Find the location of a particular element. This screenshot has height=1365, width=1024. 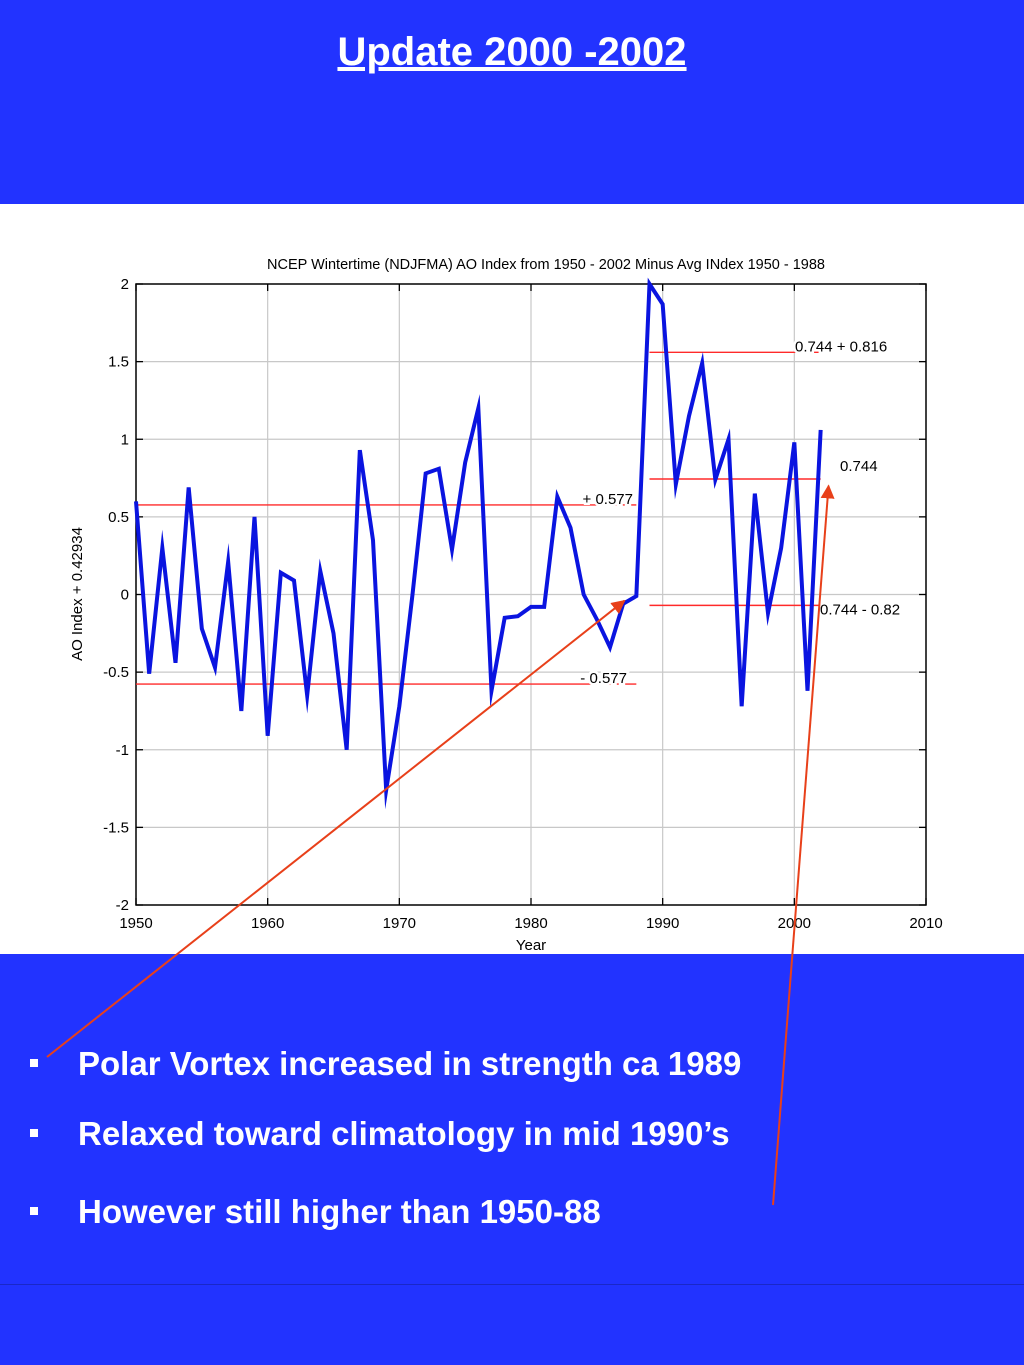

x-tick-label: 1960 is located at coordinates (267, 923).